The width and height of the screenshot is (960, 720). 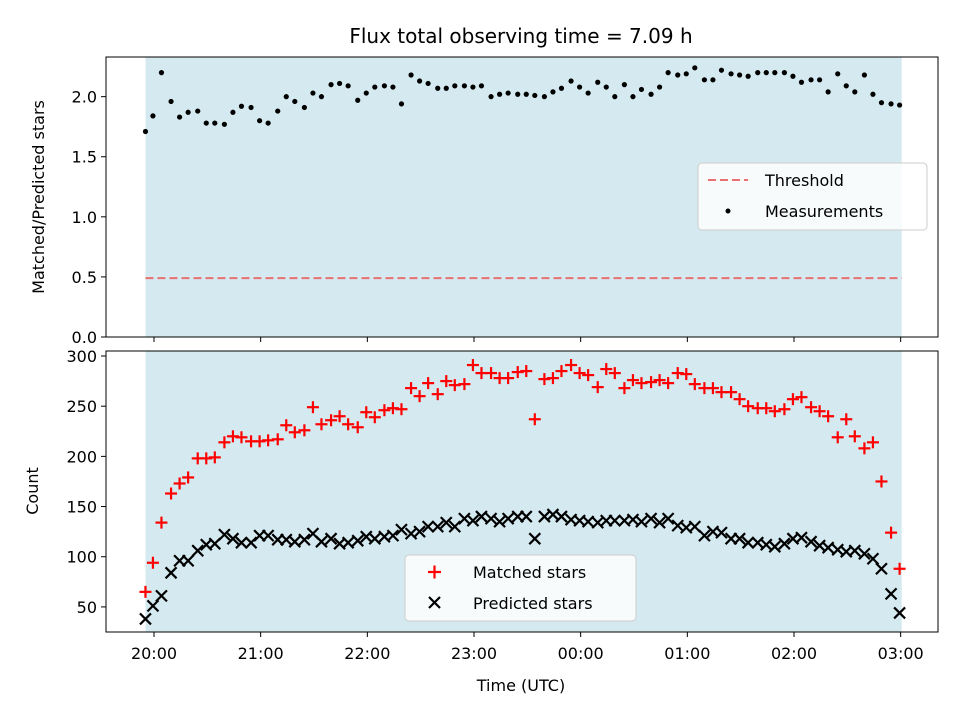 What do you see at coordinates (581, 653) in the screenshot?
I see `x-tick-label: 00:00` at bounding box center [581, 653].